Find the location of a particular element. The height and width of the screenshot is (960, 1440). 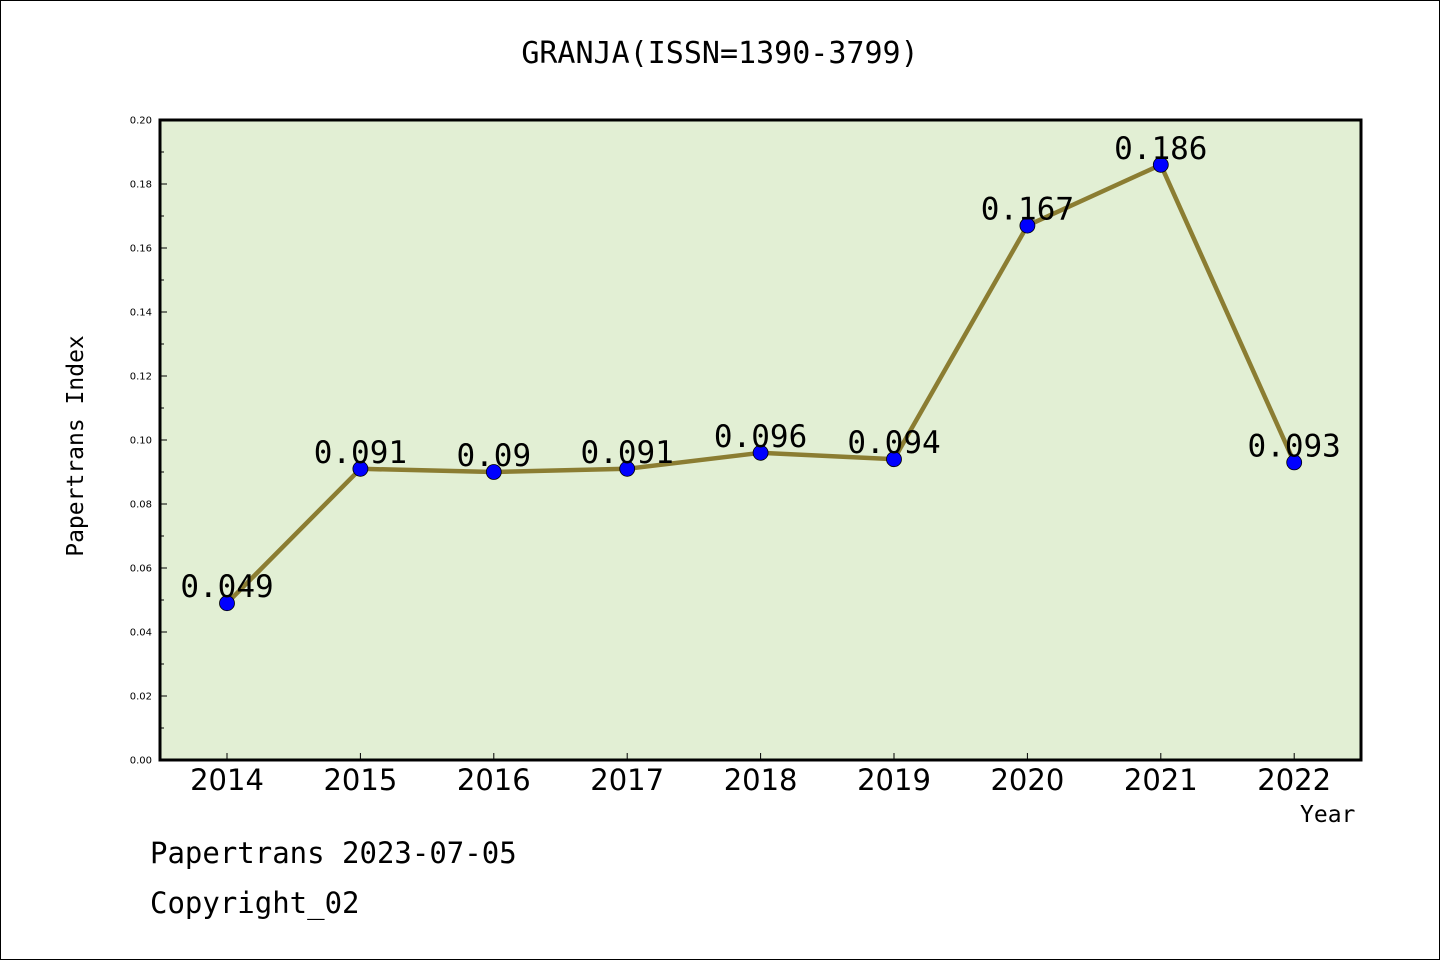

y-tick-label: 0.06 is located at coordinates (141, 569).